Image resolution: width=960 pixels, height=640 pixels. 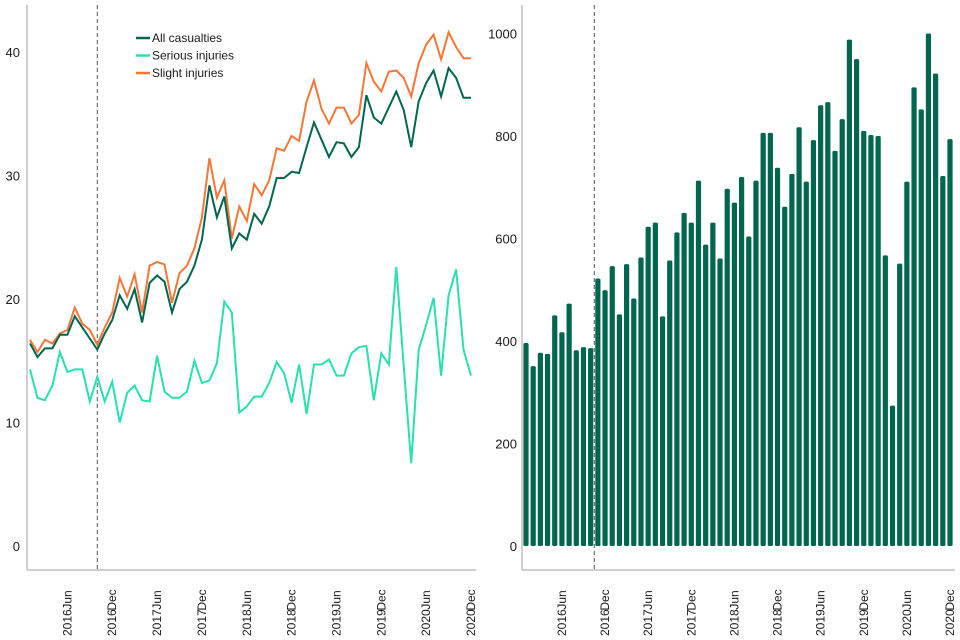 I want to click on left-y-tick-label: 20, so click(x=13, y=299).